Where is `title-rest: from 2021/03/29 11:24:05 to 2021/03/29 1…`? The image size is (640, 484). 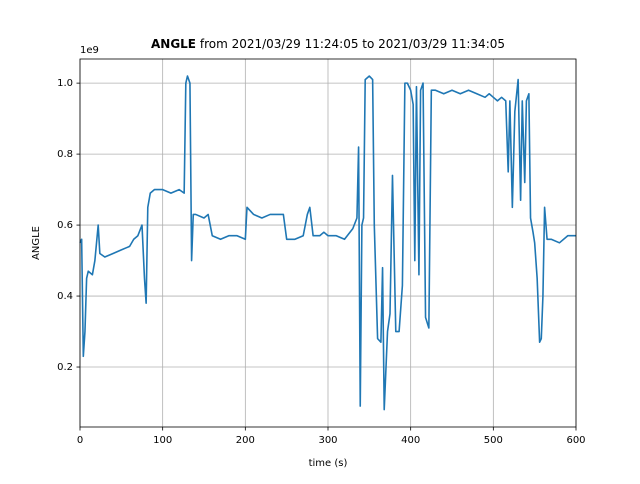
title-rest: from 2021/03/29 11:24:05 to 2021/03/29 1… is located at coordinates (352, 44).